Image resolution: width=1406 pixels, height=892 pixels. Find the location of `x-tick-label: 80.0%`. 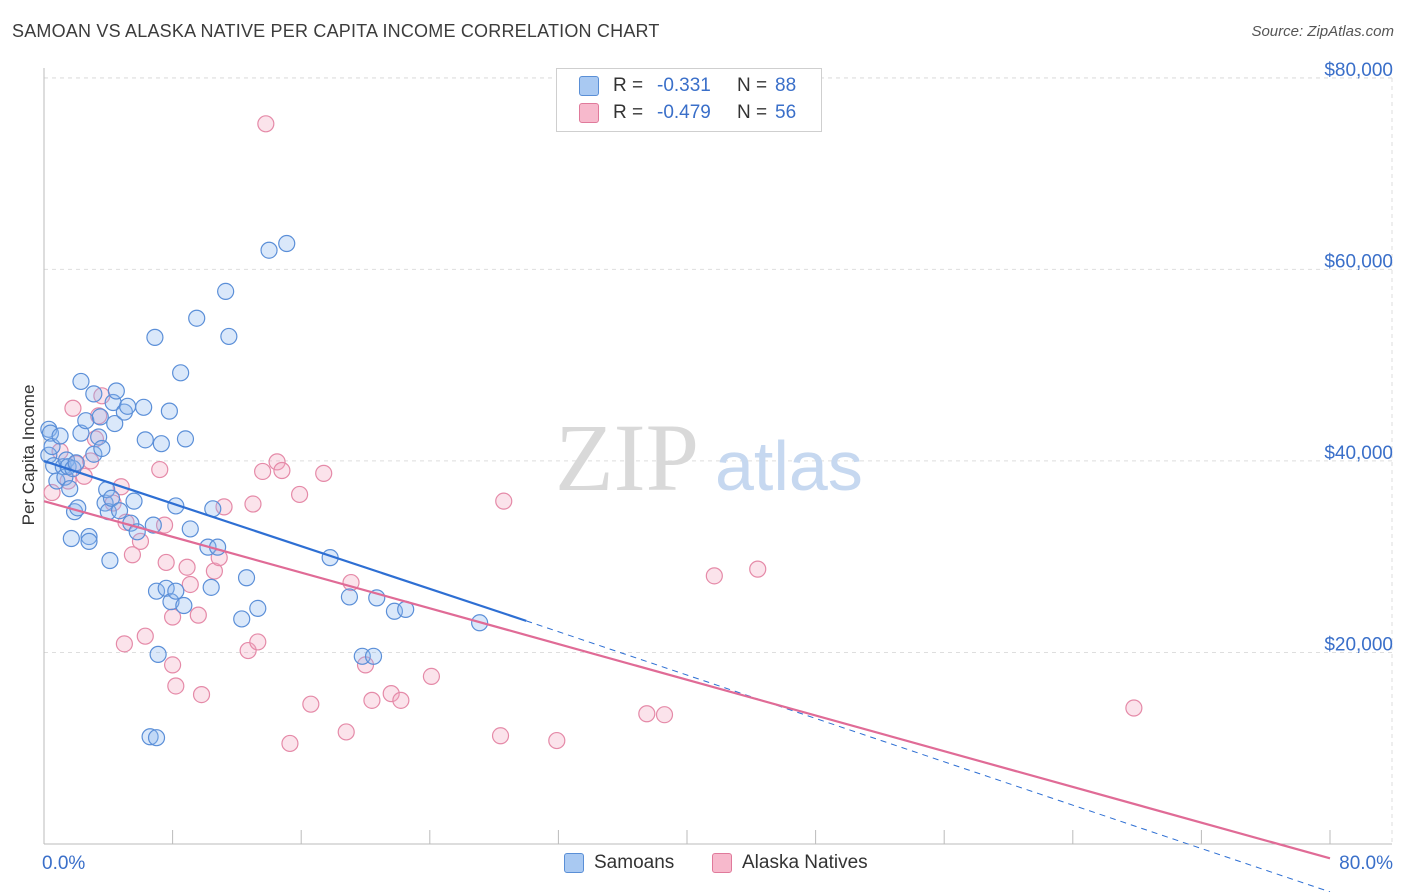

x-tick-label: 80.0% is located at coordinates (1366, 863).